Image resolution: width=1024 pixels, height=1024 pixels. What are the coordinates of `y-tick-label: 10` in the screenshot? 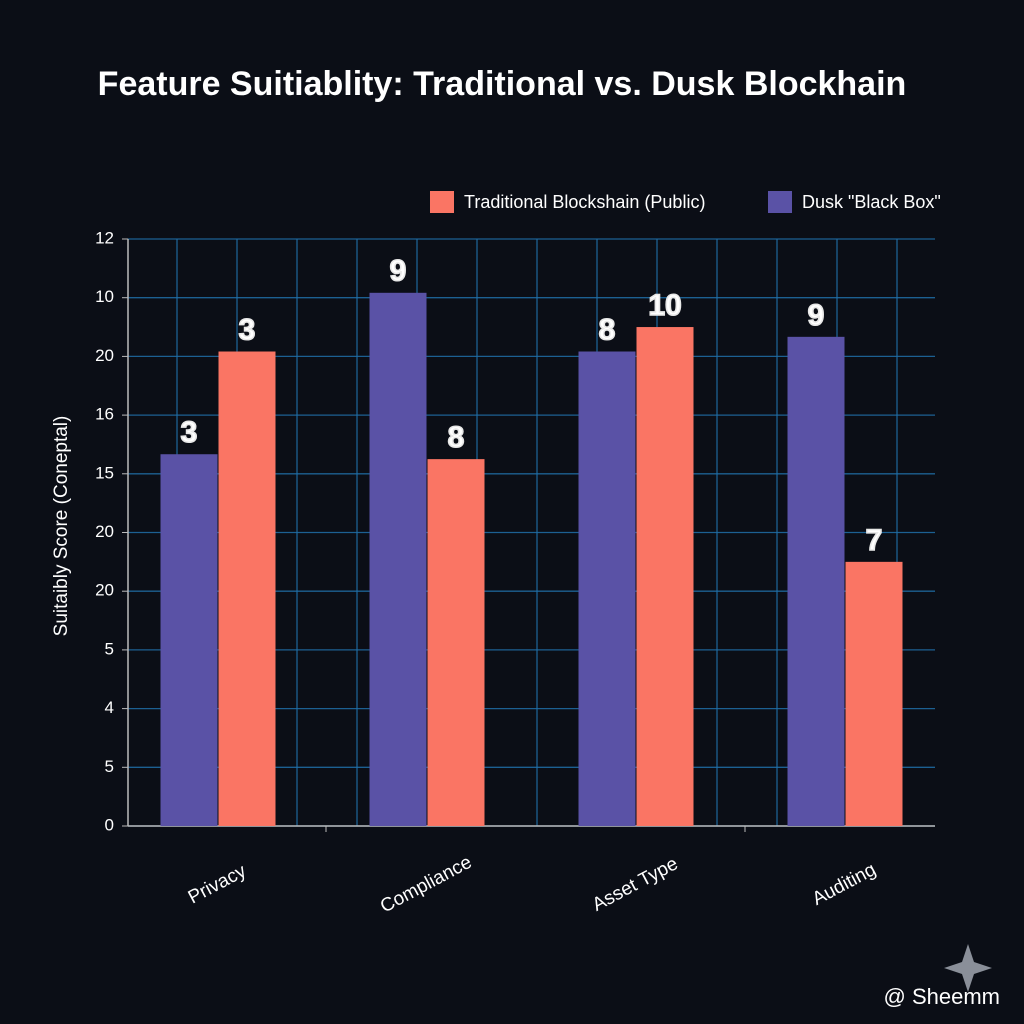 It's located at (104, 296).